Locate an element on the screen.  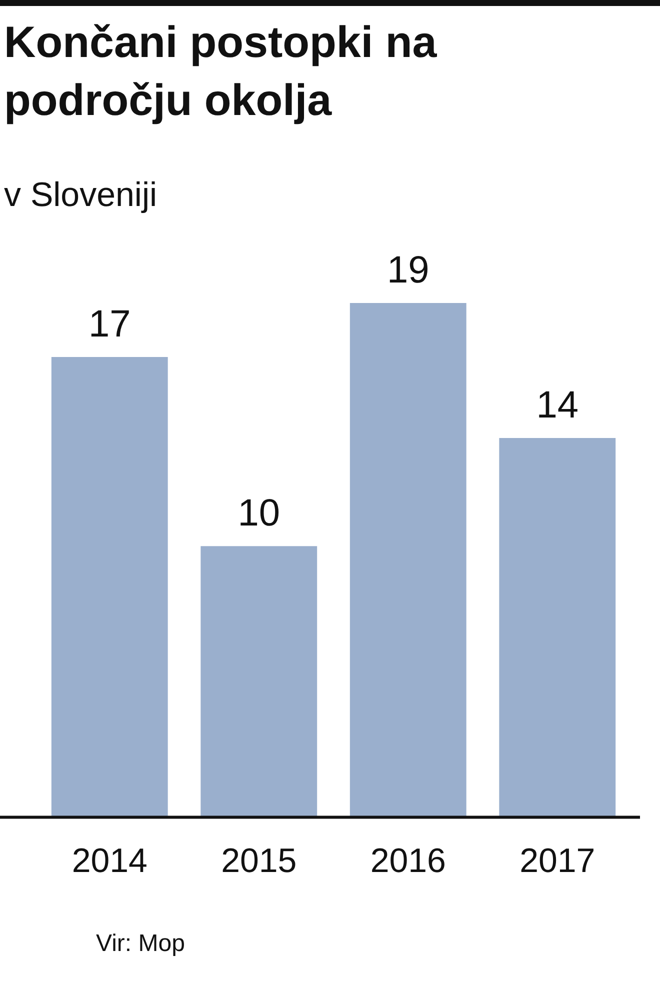
data-label: 10 is located at coordinates (259, 513).